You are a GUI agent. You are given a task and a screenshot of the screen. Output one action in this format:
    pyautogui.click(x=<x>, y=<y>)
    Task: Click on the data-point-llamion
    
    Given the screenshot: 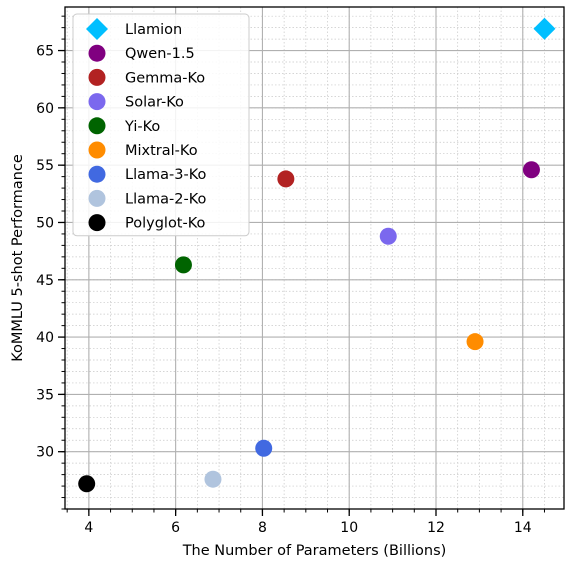 What is the action you would take?
    pyautogui.click(x=544, y=28)
    